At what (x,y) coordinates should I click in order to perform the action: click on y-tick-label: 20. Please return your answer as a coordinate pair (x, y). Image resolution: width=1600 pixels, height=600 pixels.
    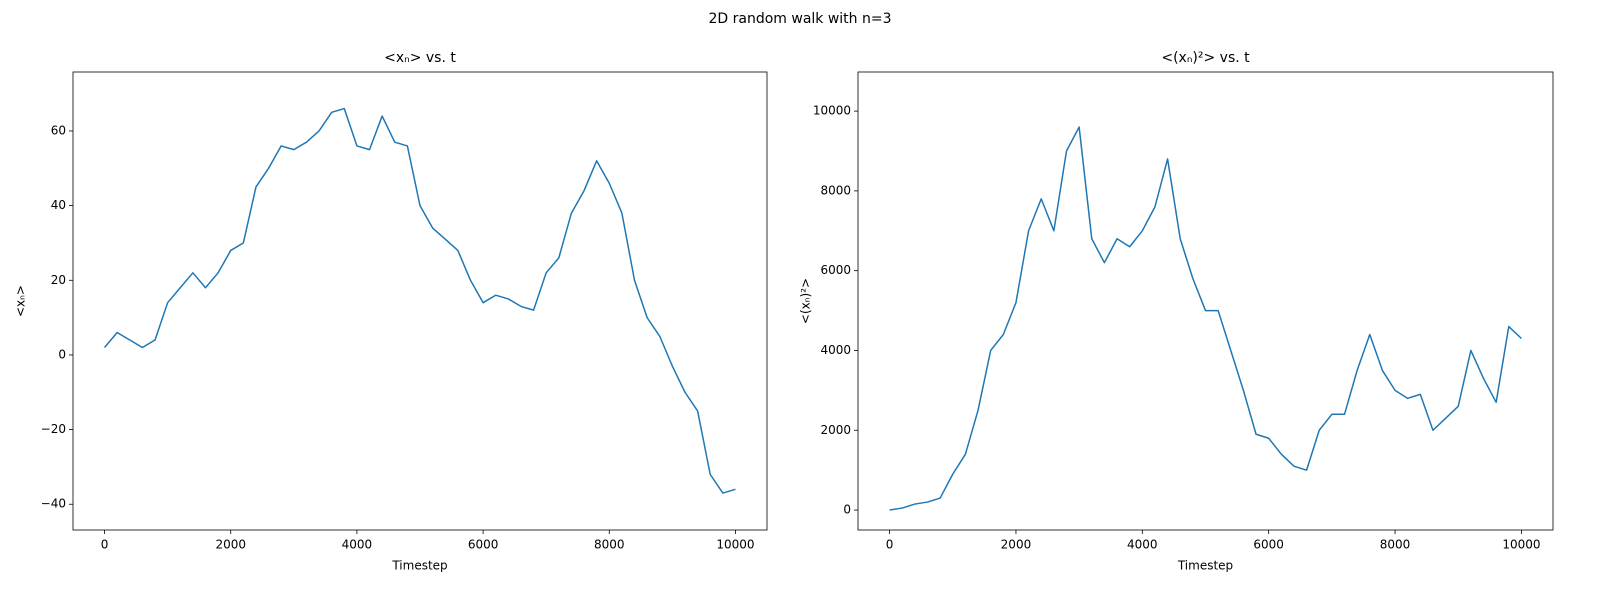
    Looking at the image, I should click on (58, 280).